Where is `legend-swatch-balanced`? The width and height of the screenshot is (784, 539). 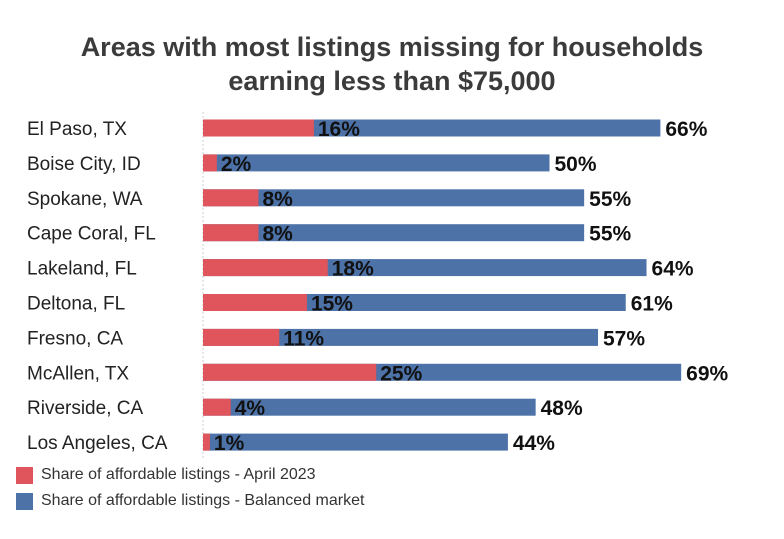 legend-swatch-balanced is located at coordinates (24, 501).